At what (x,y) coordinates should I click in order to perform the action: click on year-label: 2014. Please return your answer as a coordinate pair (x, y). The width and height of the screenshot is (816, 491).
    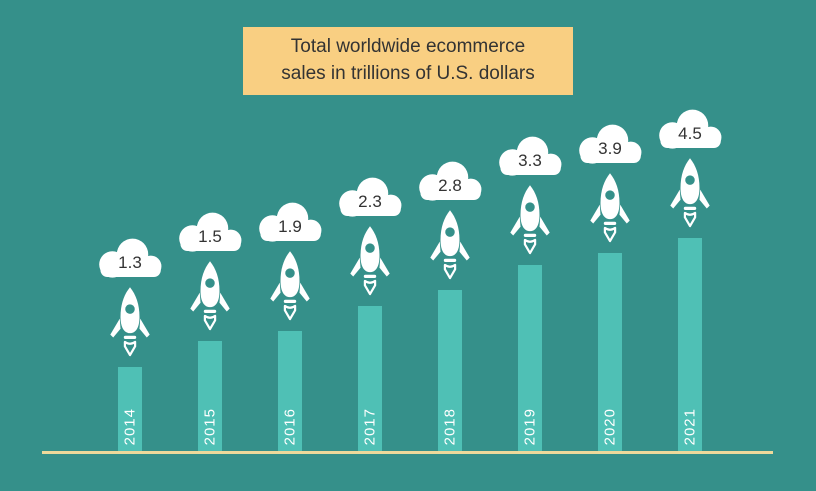
    Looking at the image, I should click on (130, 426).